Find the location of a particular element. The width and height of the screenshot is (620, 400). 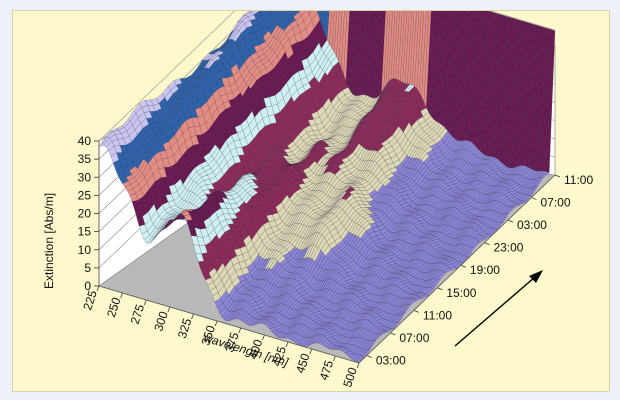

x-tick-label: 250 is located at coordinates (114, 307).